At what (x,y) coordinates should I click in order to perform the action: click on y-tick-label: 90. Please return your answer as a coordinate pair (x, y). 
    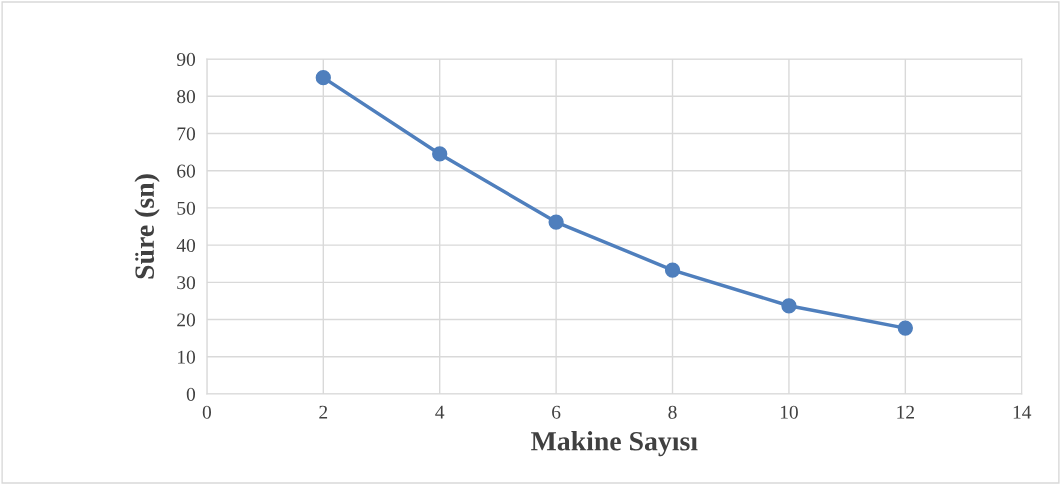
    Looking at the image, I should click on (186, 59).